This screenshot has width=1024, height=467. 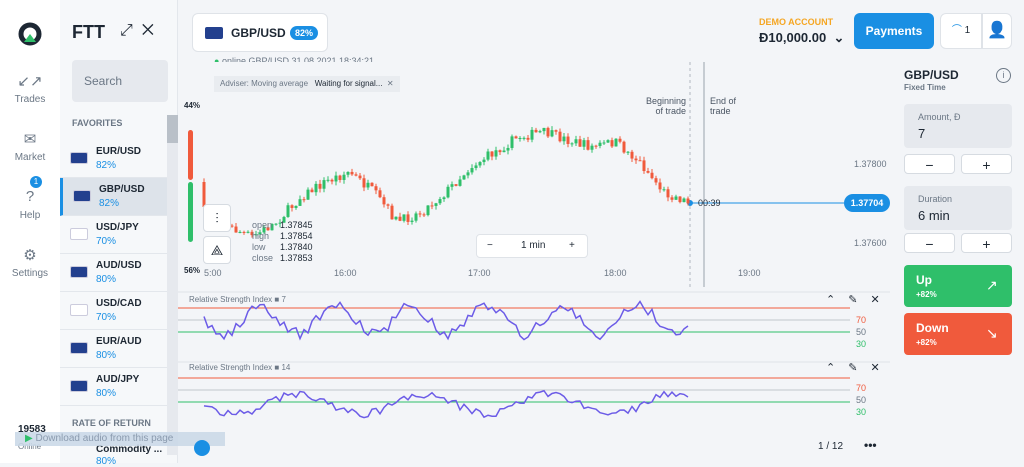 I want to click on beginning-label: Beginning of trade, so click(x=665, y=106).